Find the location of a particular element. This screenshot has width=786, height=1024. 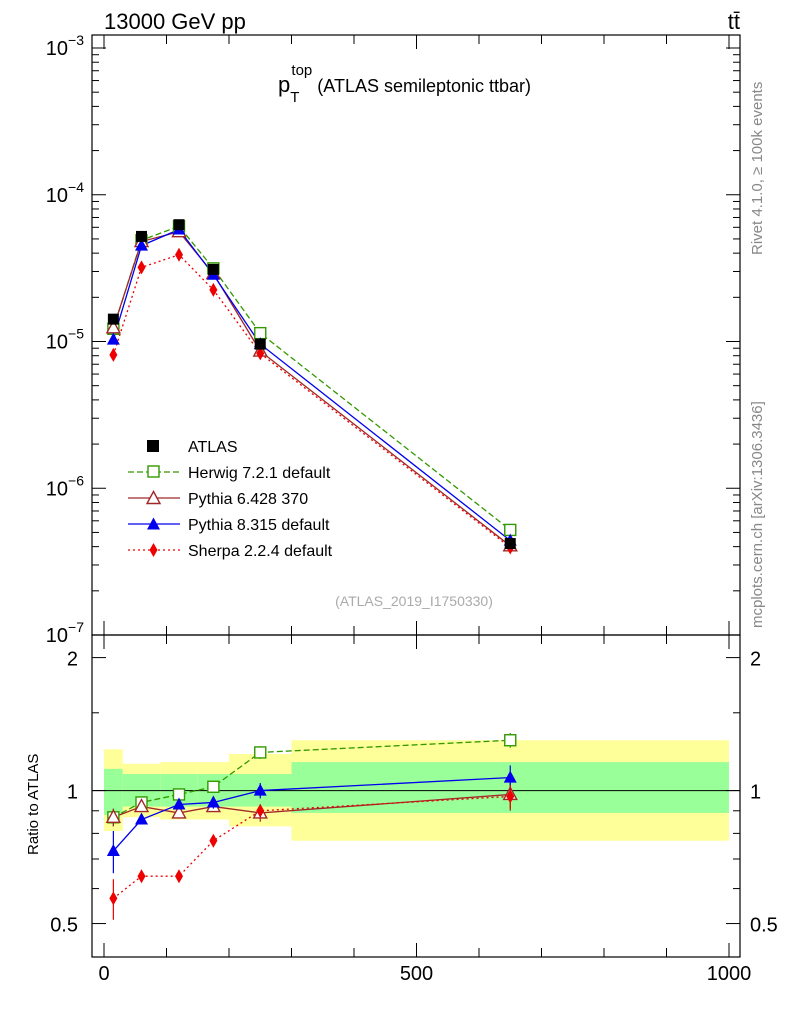

main-ytick-label-2: 10⁻⁵ is located at coordinates (65, 340).